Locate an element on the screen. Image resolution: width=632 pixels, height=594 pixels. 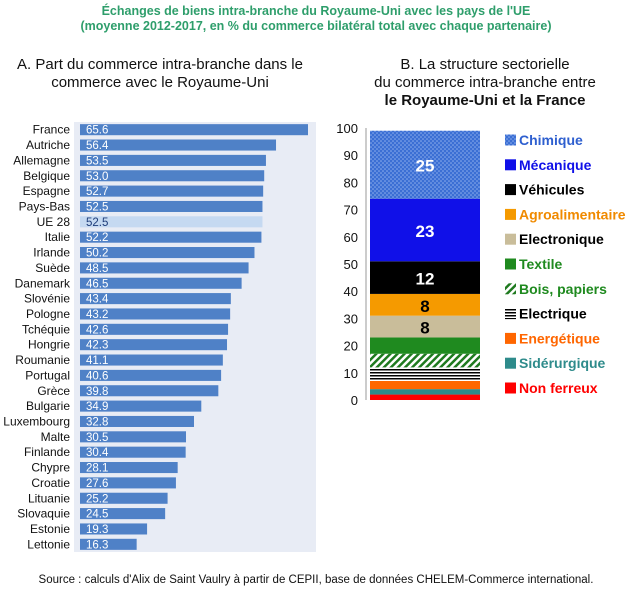
chart-b-y-tick-label: 0 is located at coordinates (354, 400).